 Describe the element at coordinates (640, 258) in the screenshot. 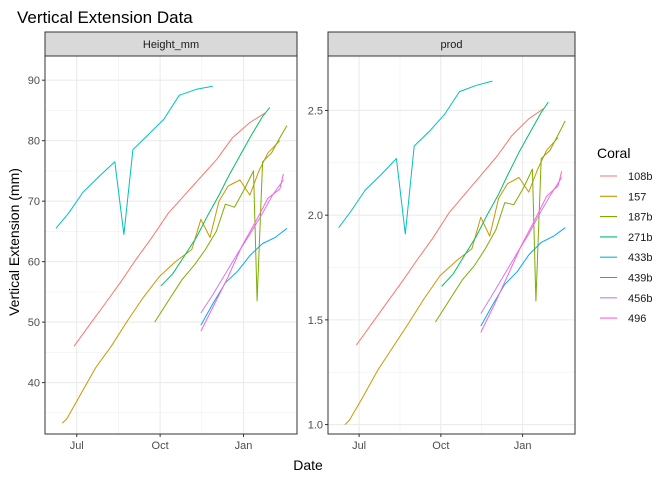

I see `legend-label-433b: 433b` at that location.